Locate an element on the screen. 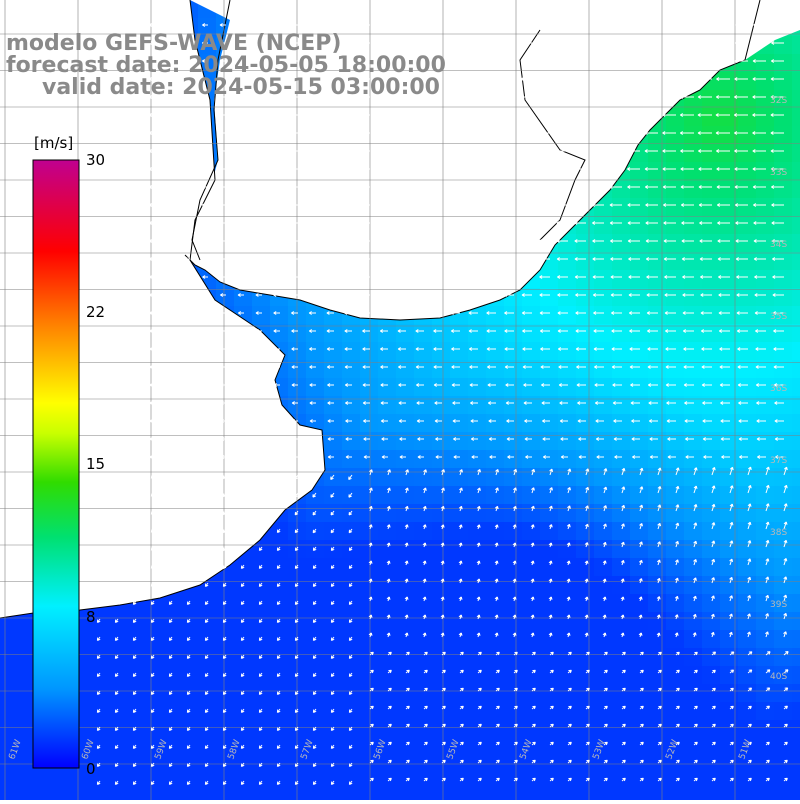  colorbar-tick-30: 30 is located at coordinates (95, 160).